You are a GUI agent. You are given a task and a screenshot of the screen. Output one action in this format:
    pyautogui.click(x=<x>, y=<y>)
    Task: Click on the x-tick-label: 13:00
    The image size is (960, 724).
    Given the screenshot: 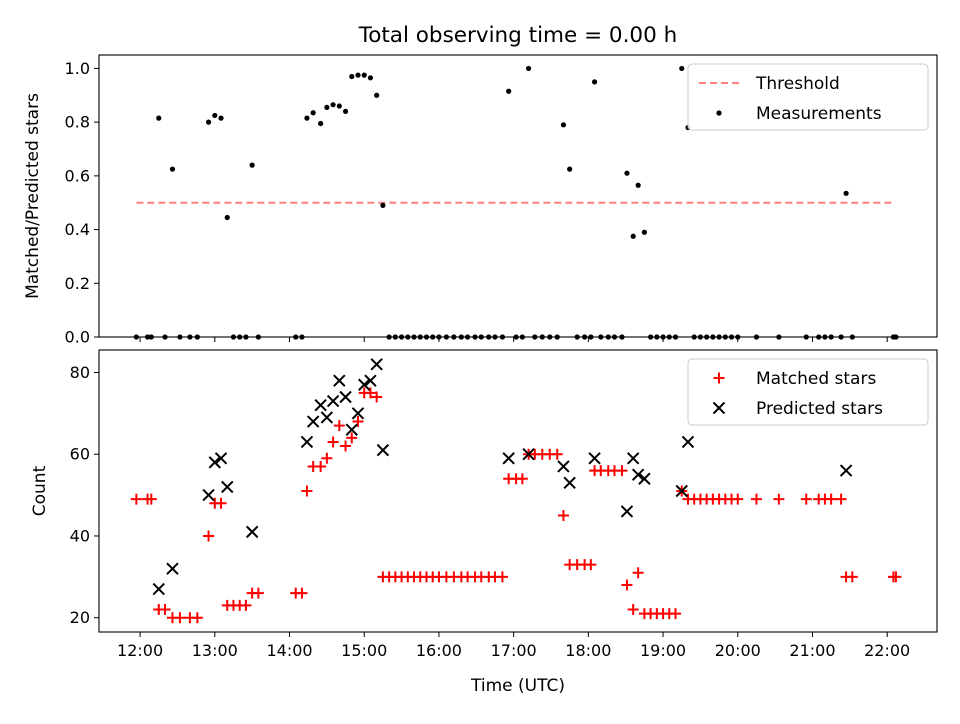 What is the action you would take?
    pyautogui.click(x=215, y=650)
    